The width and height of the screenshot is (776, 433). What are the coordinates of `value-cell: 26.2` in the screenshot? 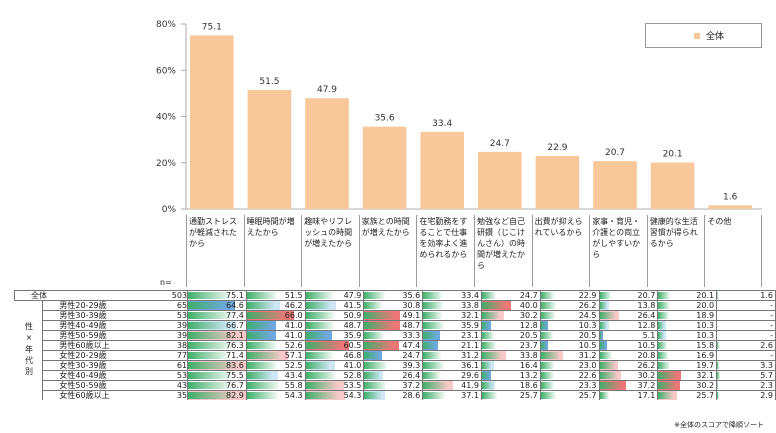 It's located at (570, 305).